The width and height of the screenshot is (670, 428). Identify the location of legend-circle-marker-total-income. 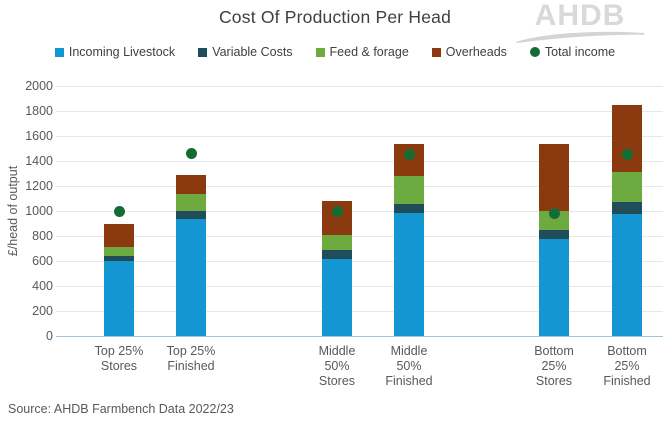
(534, 52).